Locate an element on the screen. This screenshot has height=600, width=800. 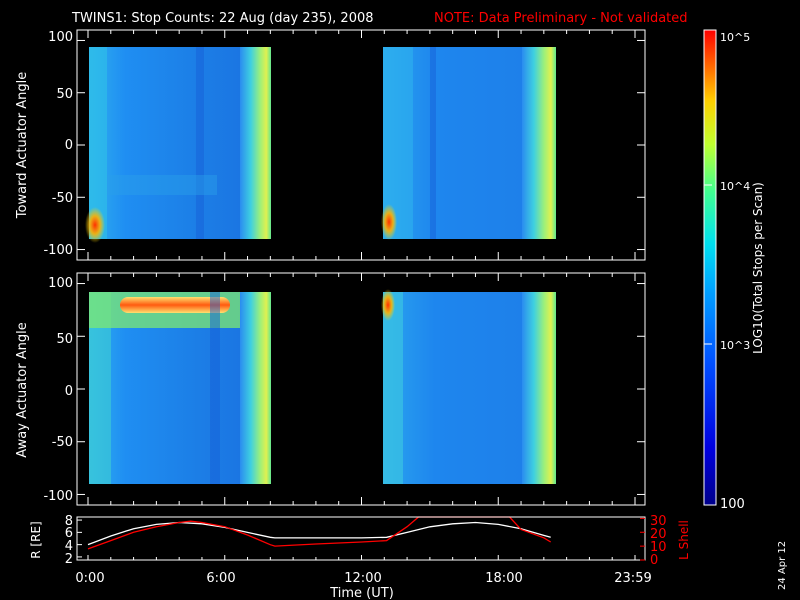
away-window-1-stripe is located at coordinates (215, 388).